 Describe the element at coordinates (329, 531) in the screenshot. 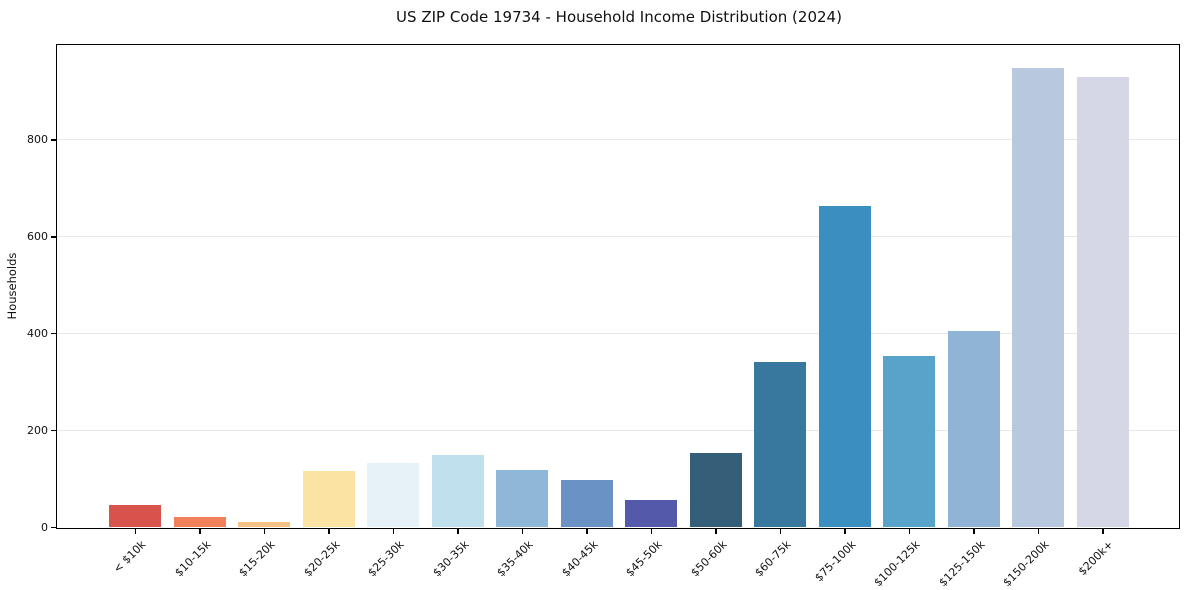

I see `x-tick-$20-25k` at that location.